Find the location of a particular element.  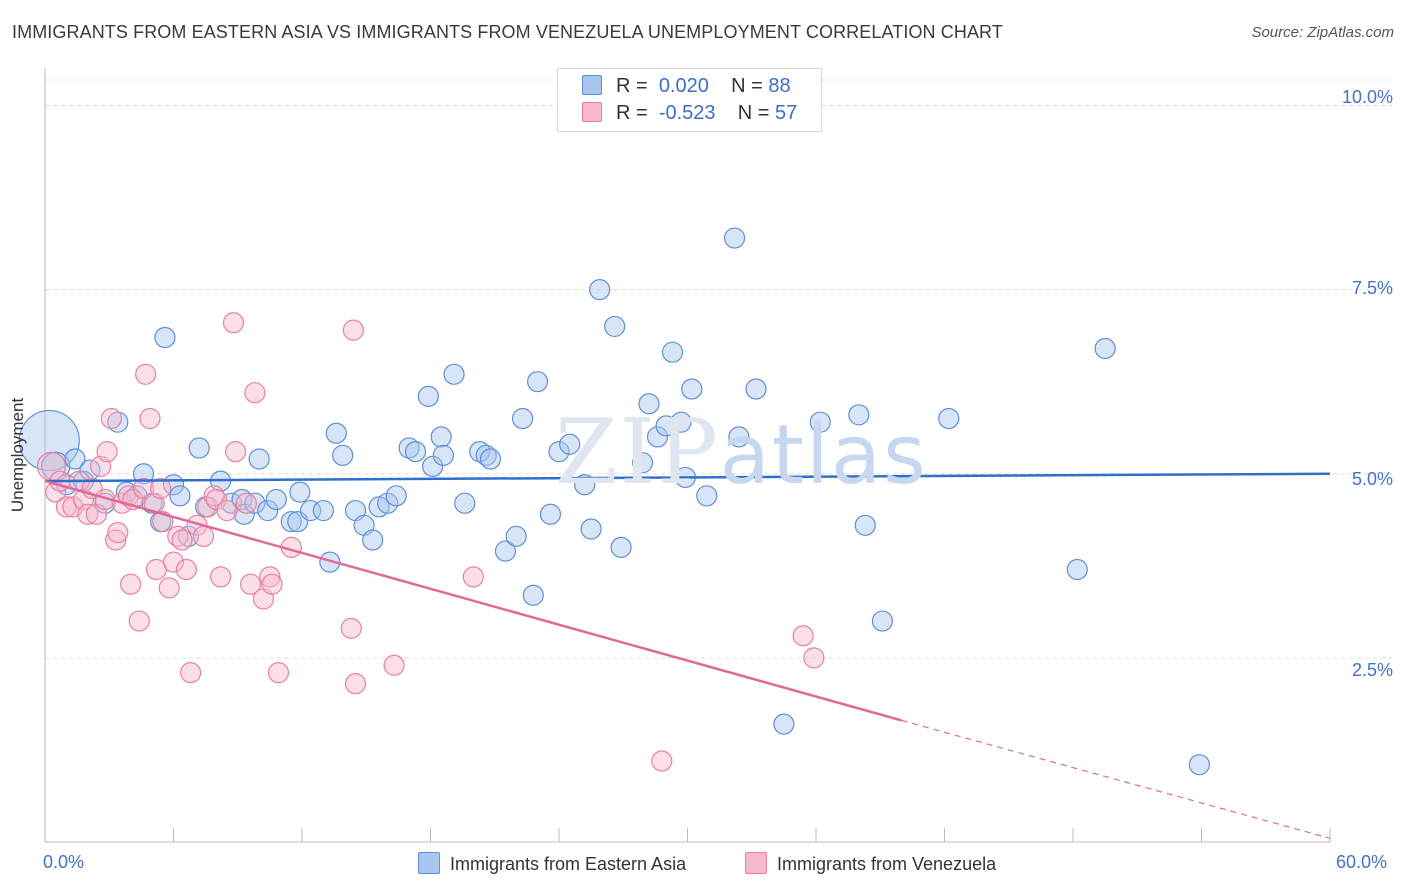

y-tick-label-7-5: 7.5% is located at coordinates (1372, 288).